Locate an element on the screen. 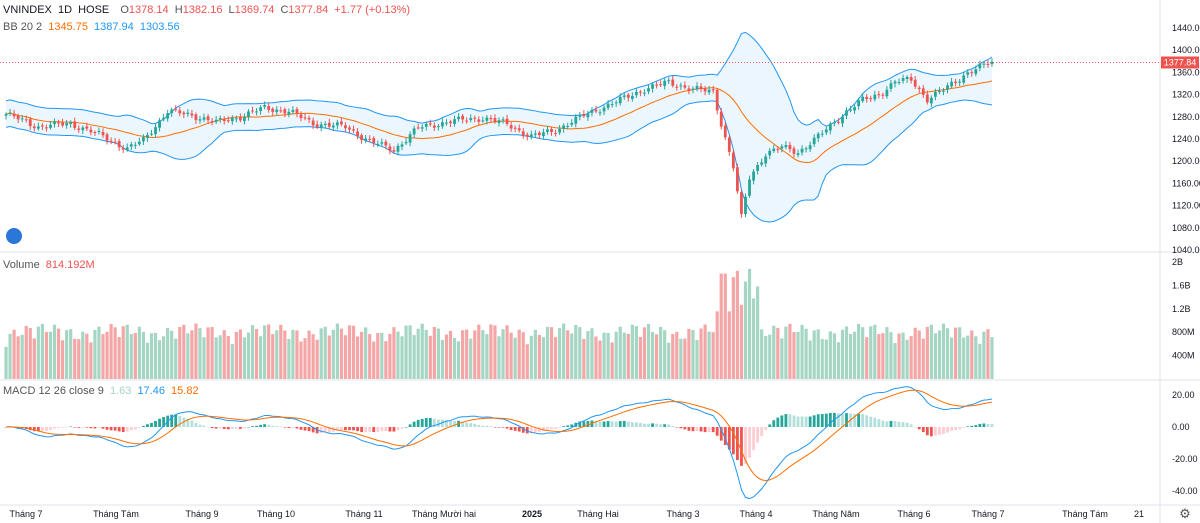 The image size is (1200, 523). bb-legend: BB 20 2 1345.75 1387.94 1303.56 is located at coordinates (93, 27).